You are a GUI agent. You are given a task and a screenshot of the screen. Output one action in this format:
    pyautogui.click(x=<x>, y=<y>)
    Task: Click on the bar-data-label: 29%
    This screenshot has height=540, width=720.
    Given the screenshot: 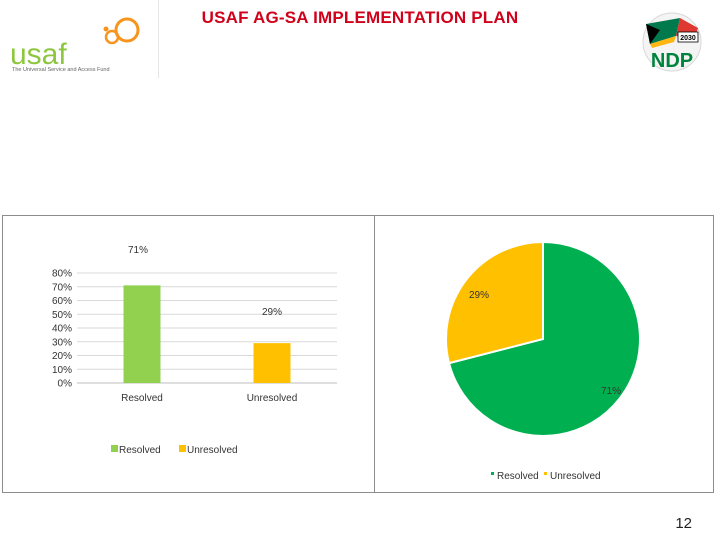 What is the action you would take?
    pyautogui.click(x=272, y=312)
    